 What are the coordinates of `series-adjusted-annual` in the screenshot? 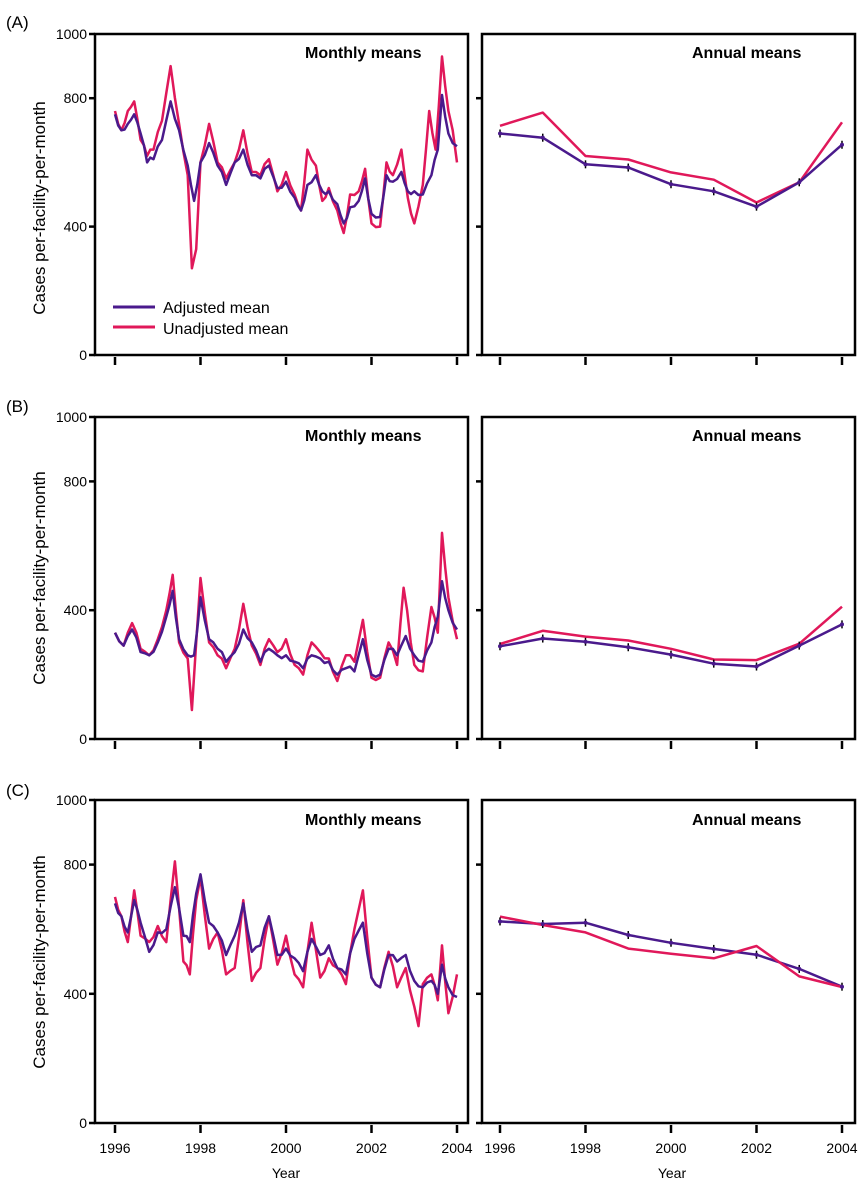 It's located at (671, 170).